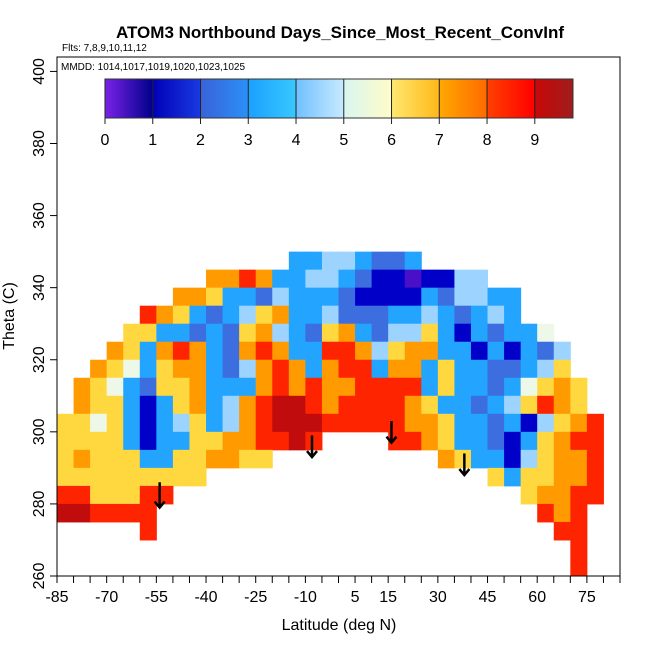  What do you see at coordinates (343, 140) in the screenshot?
I see `colorbar-tick-label: 5` at bounding box center [343, 140].